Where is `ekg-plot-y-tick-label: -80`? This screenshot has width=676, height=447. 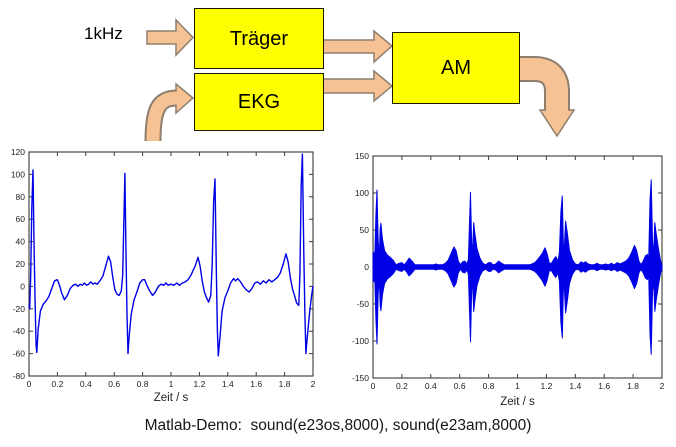 ekg-plot-y-tick-label: -80 is located at coordinates (19, 376).